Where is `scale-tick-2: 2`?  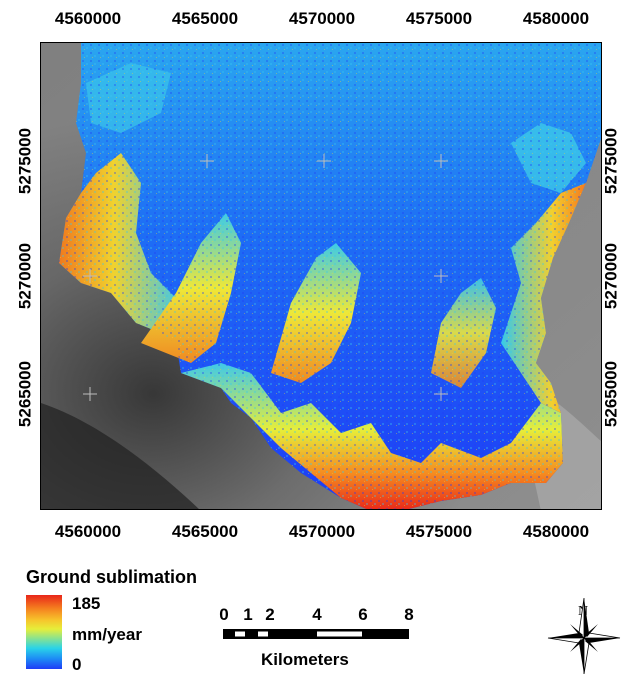 scale-tick-2: 2 is located at coordinates (270, 614).